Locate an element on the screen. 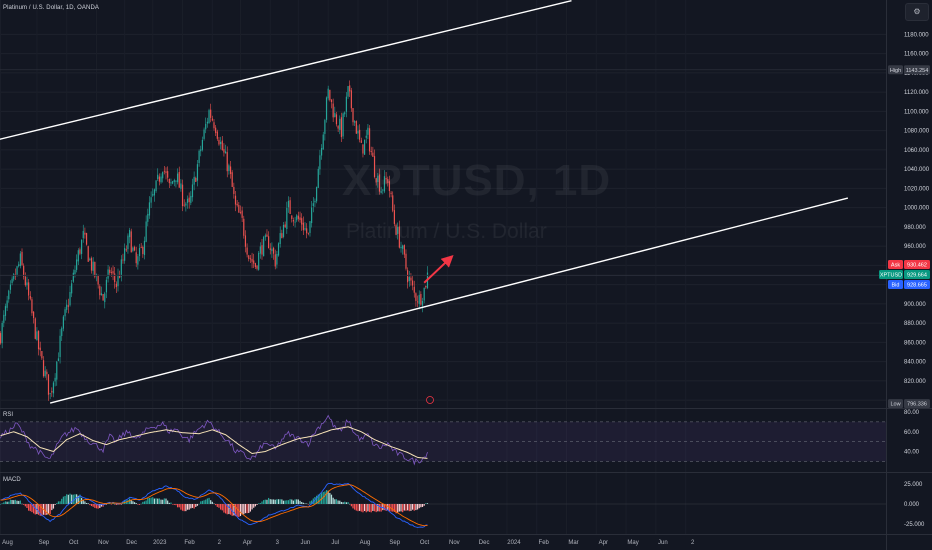 The width and height of the screenshot is (932, 550). red-arrow is located at coordinates (438, 269).